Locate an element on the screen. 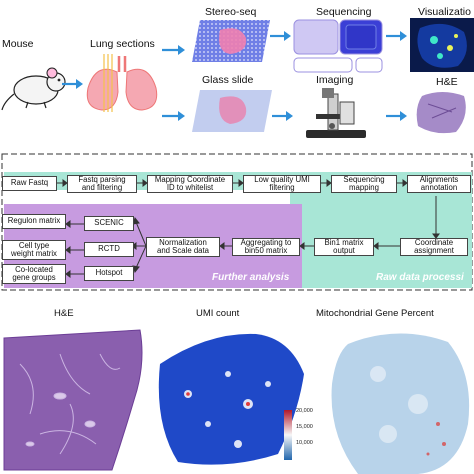  output-regulon-matrix: Regulon matrix is located at coordinates (34, 221).